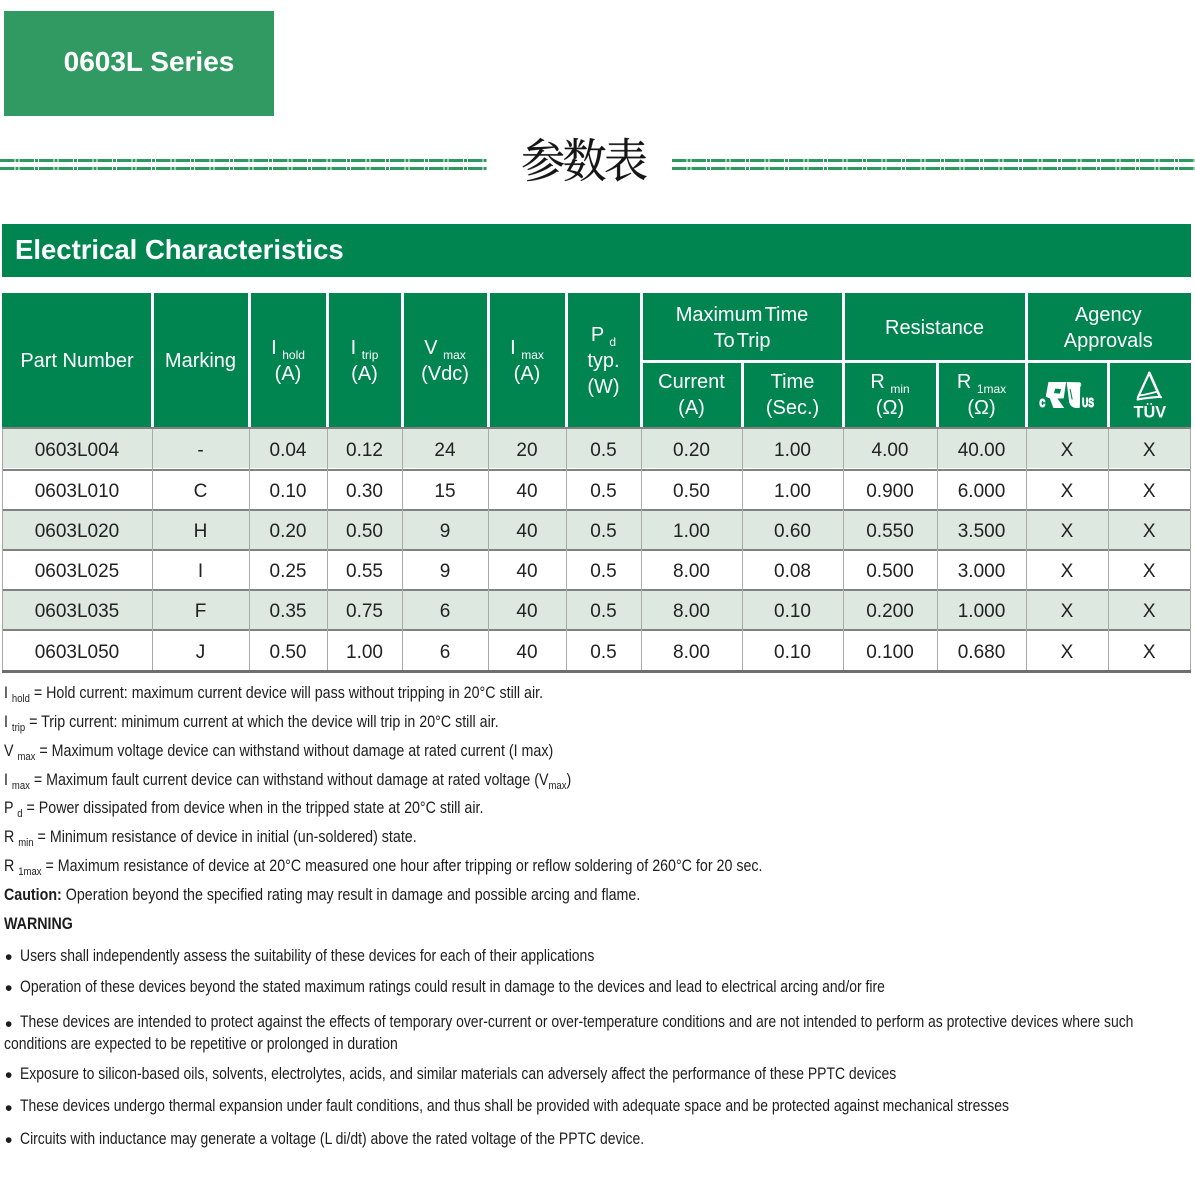 The width and height of the screenshot is (1195, 1178). What do you see at coordinates (1088, 402) in the screenshot?
I see `svg-text: US` at bounding box center [1088, 402].